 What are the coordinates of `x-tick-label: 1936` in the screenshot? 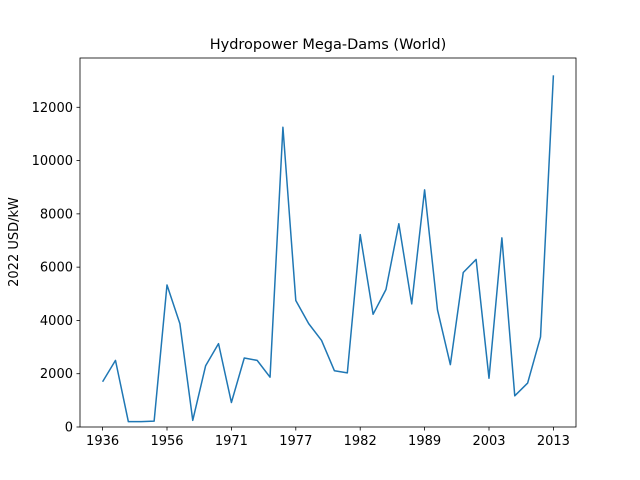 It's located at (102, 441).